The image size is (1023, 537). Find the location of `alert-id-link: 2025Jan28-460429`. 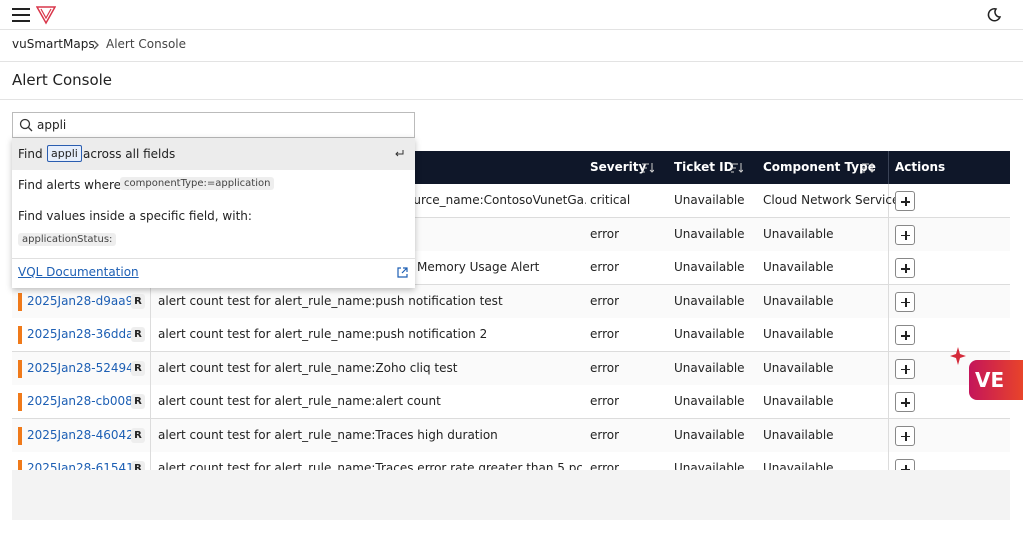

alert-id-link: 2025Jan28-460429 is located at coordinates (84, 434).